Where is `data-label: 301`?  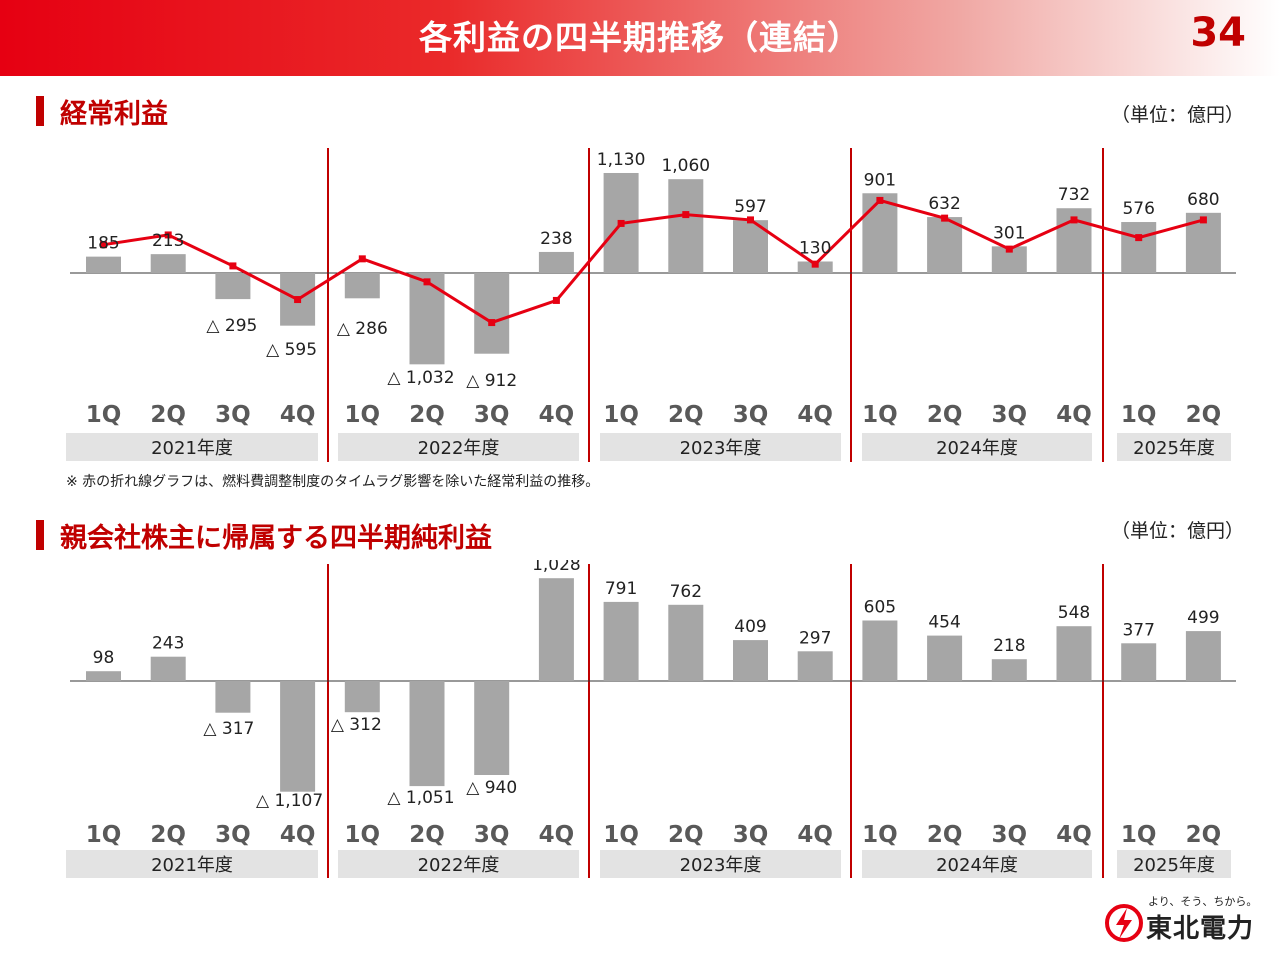 data-label: 301 is located at coordinates (1009, 233).